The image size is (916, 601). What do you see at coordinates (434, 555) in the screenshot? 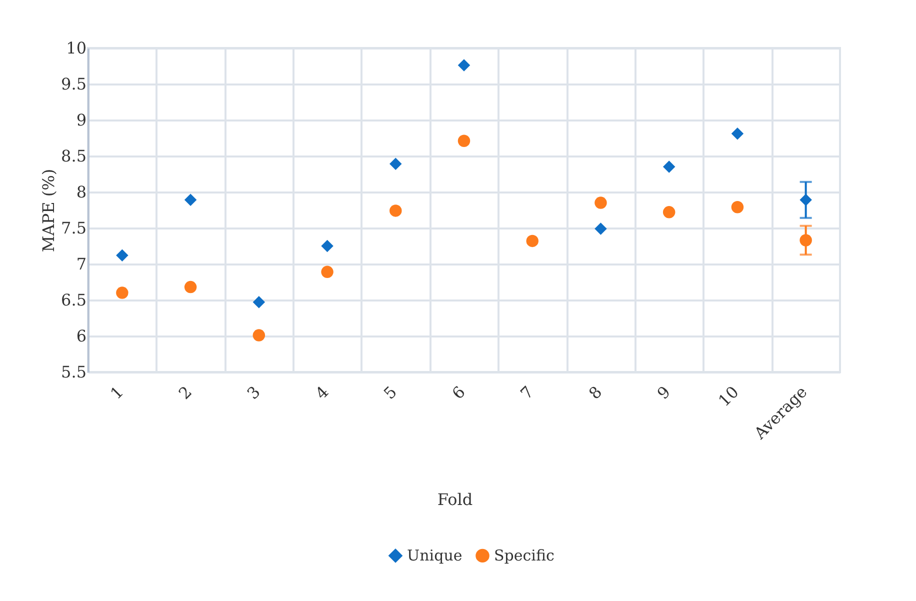
I see `legend-label: Unique` at bounding box center [434, 555].